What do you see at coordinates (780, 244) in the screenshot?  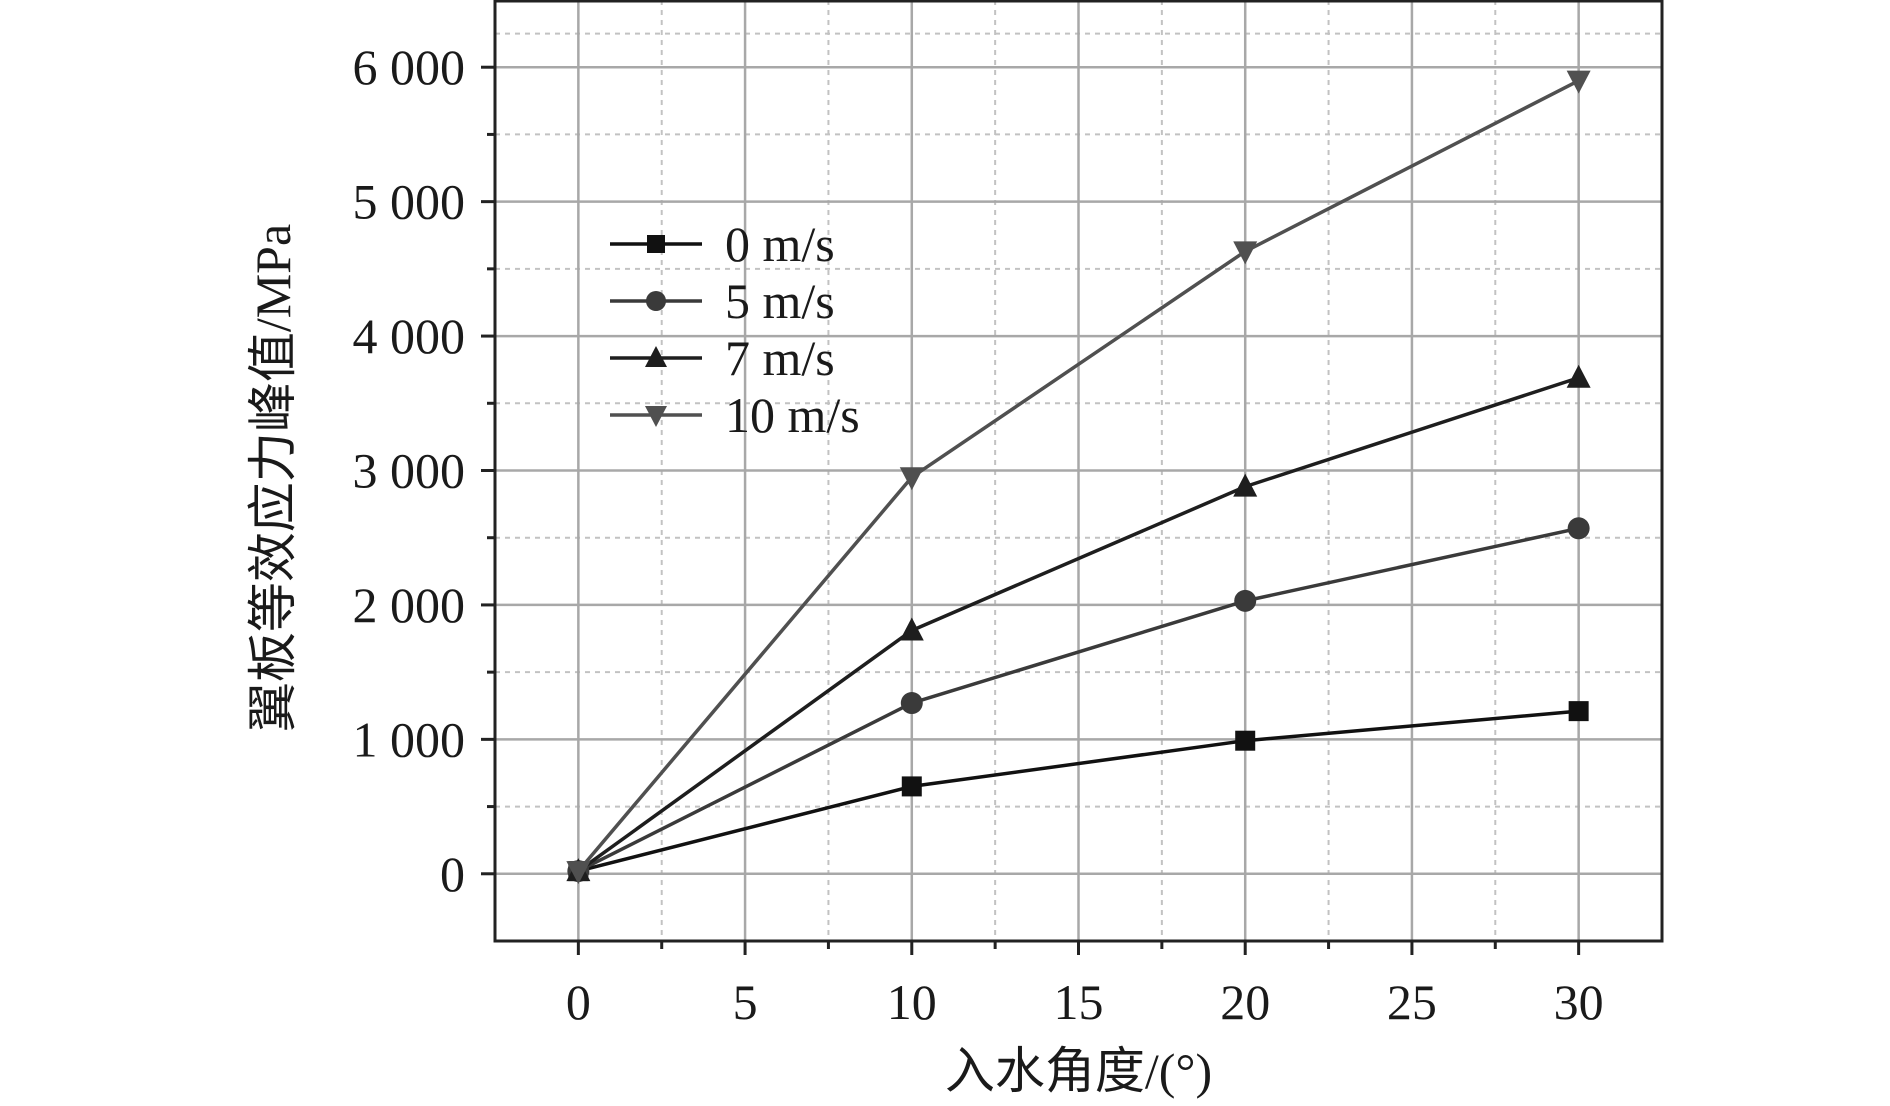 I see `legend-label: 0 m/s` at bounding box center [780, 244].